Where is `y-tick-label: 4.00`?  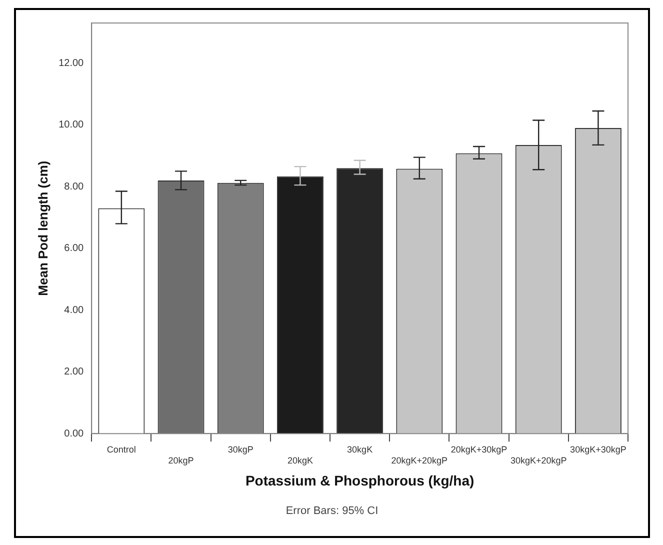
y-tick-label: 4.00 is located at coordinates (74, 310).